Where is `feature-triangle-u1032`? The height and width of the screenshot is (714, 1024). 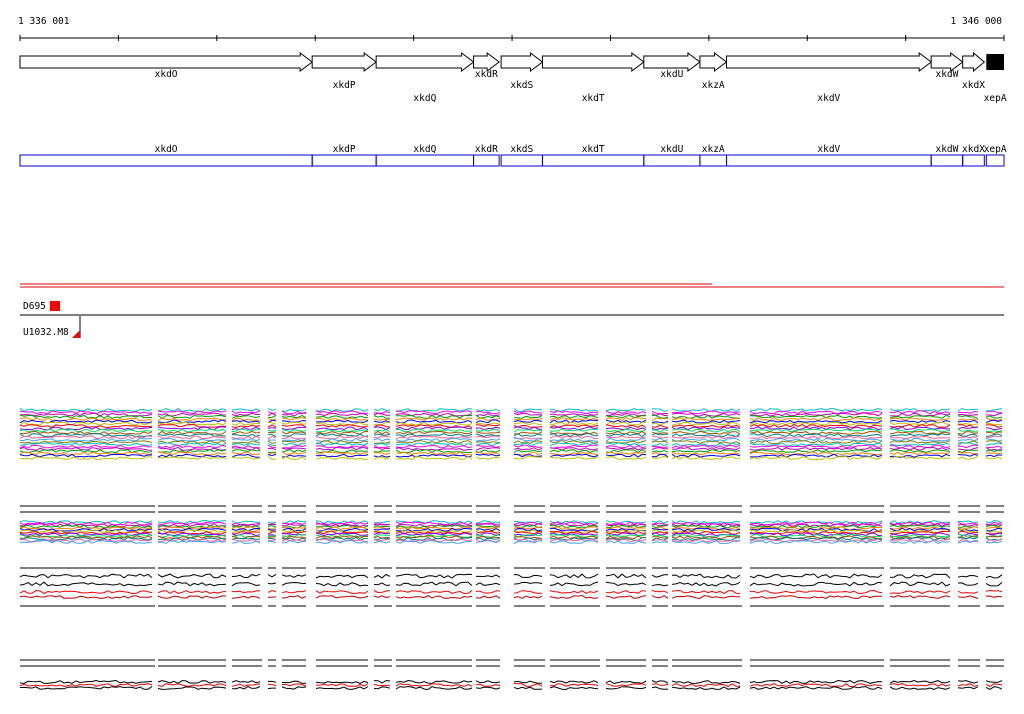 feature-triangle-u1032 is located at coordinates (76, 334).